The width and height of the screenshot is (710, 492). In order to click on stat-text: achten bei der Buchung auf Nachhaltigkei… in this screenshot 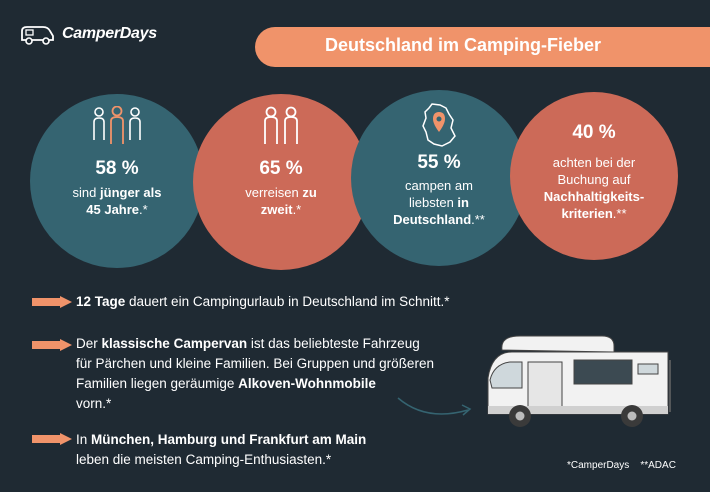, I will do `click(594, 188)`.